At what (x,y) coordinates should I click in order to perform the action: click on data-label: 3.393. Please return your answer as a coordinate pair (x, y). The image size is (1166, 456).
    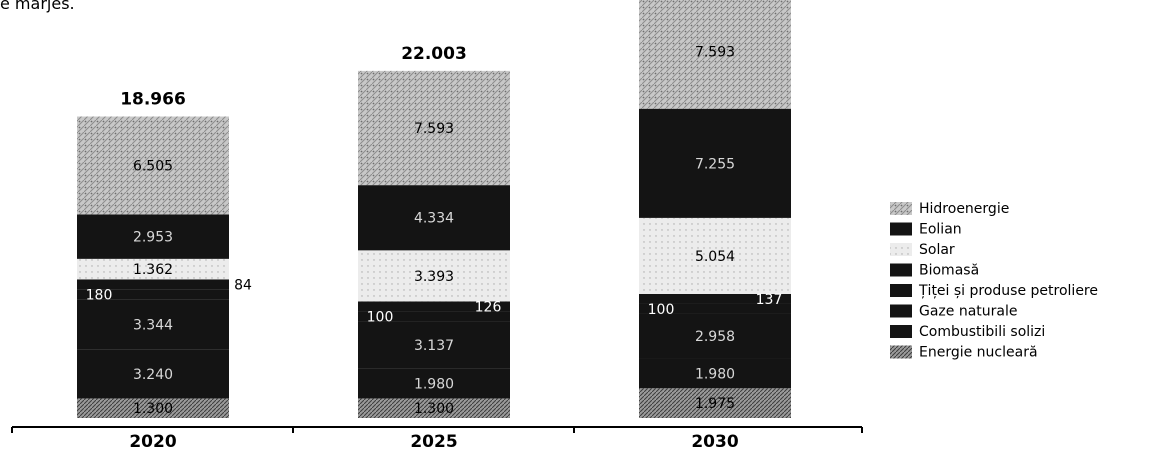
    Looking at the image, I should click on (434, 277).